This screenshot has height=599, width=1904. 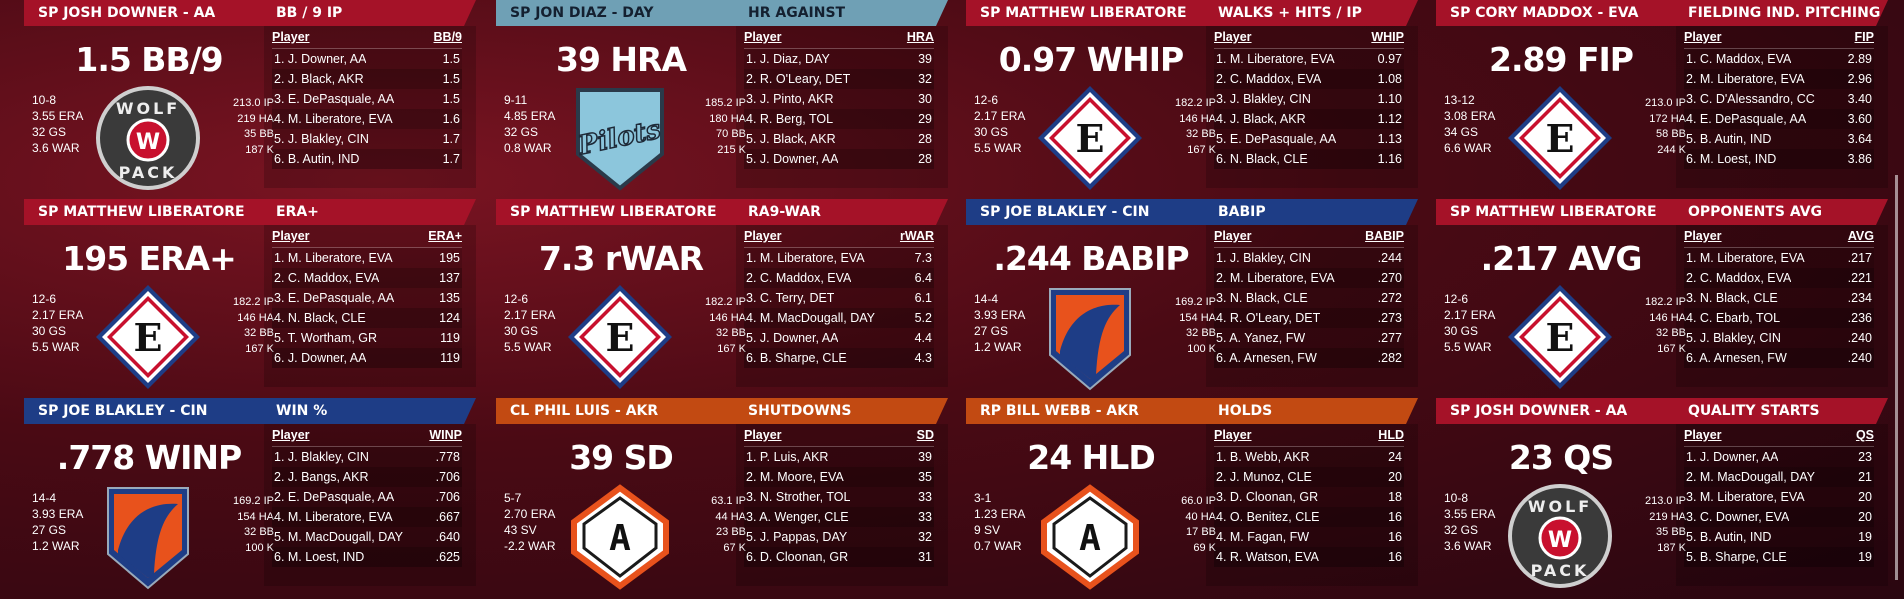 I want to click on table-row: 3. C. D'Alessandro, CC 3.40, so click(x=1779, y=99).